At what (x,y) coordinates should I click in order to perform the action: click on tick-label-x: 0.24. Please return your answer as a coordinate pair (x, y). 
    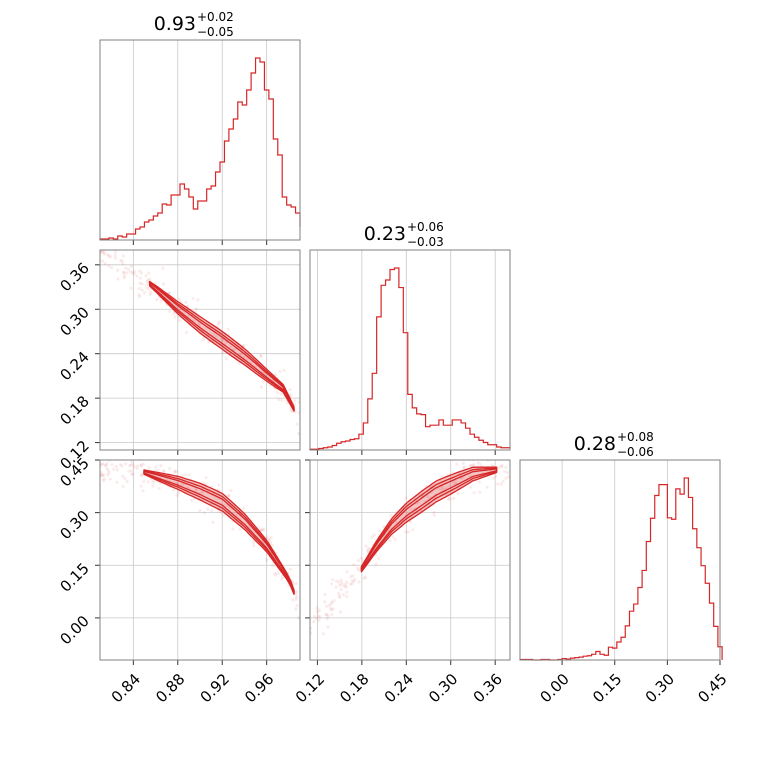
    Looking at the image, I should click on (399, 688).